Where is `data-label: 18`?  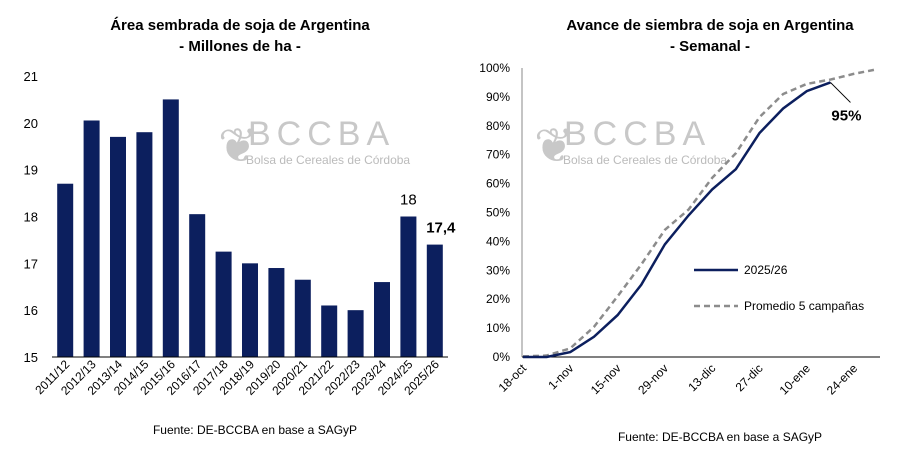 data-label: 18 is located at coordinates (408, 200).